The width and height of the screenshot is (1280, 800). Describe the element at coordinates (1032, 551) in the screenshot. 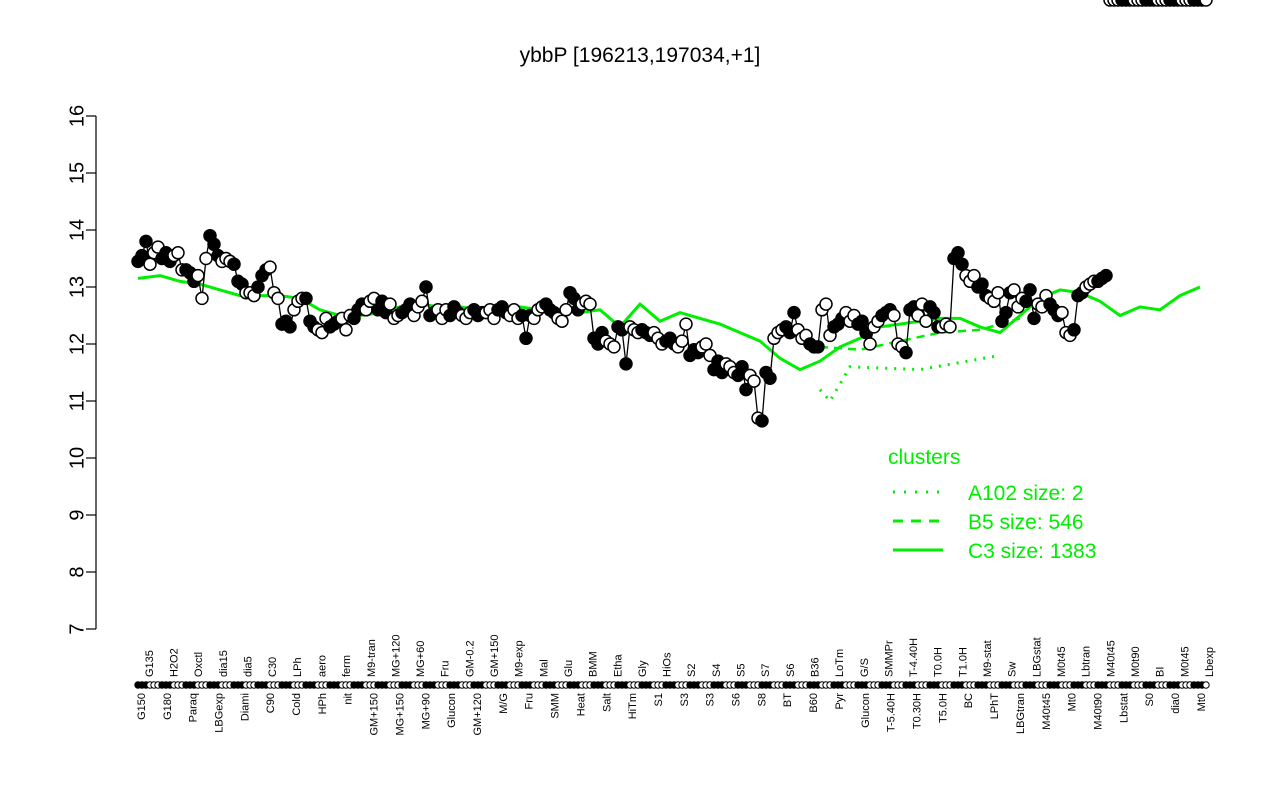

I see `legend-entry: C3 size: 1383` at that location.